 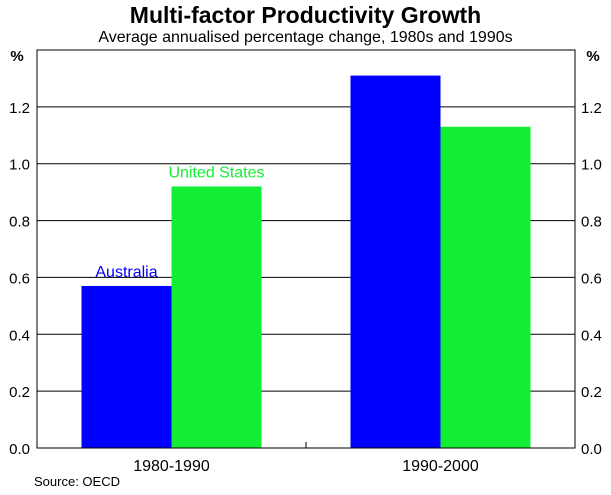 What do you see at coordinates (591, 222) in the screenshot?
I see `y-tick-label-right: 0.8` at bounding box center [591, 222].